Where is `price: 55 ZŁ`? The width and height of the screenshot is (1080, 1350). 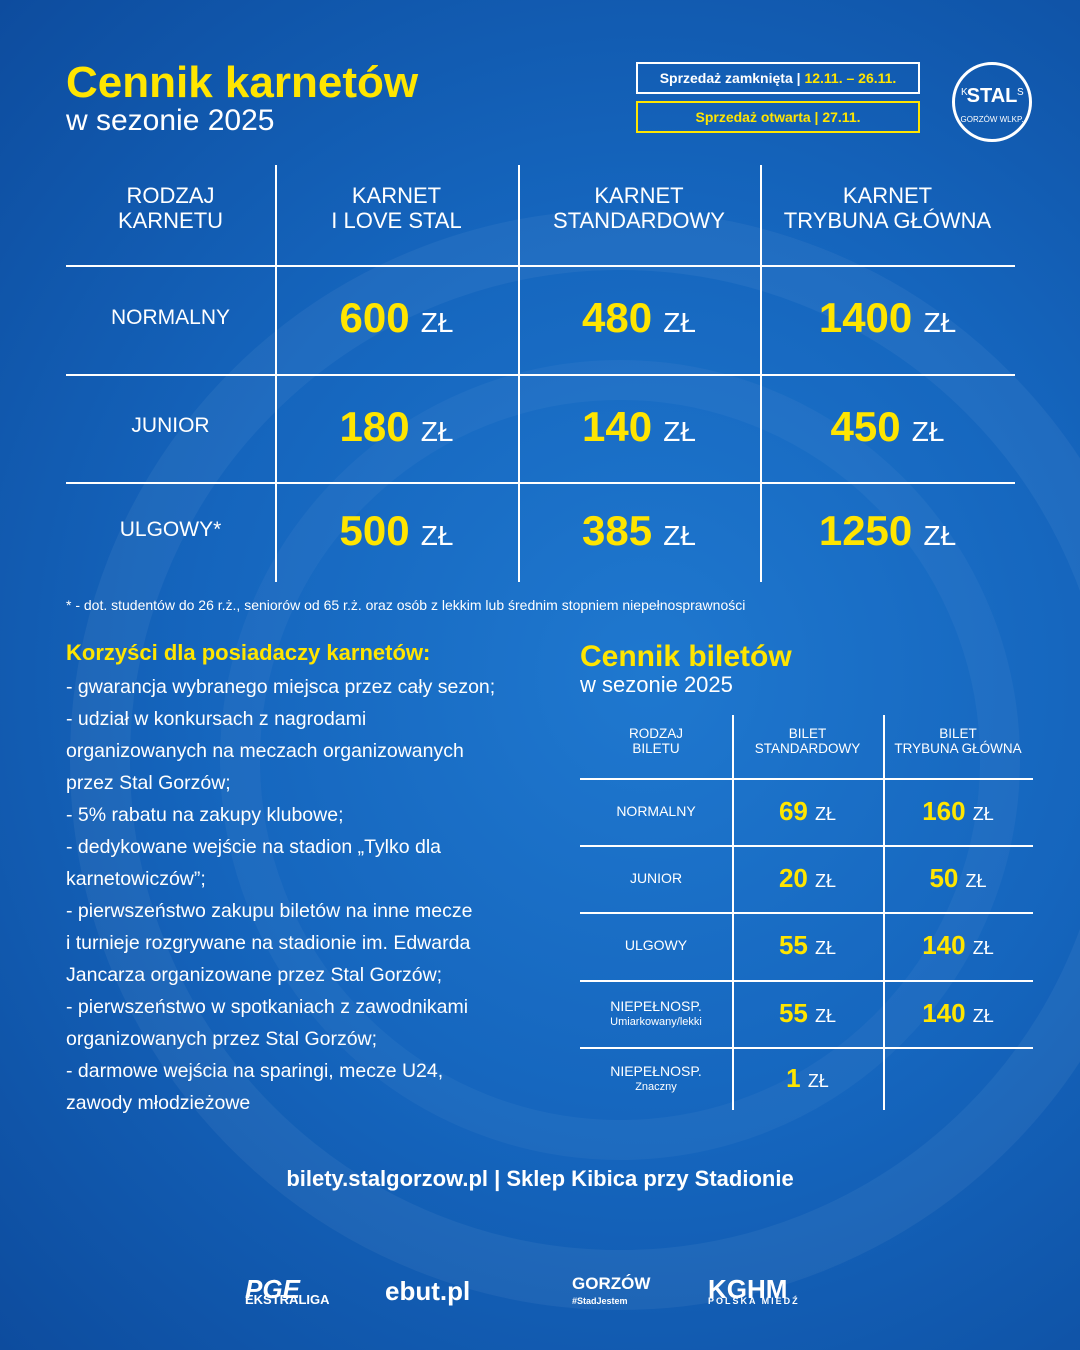 price: 55 ZŁ is located at coordinates (808, 945).